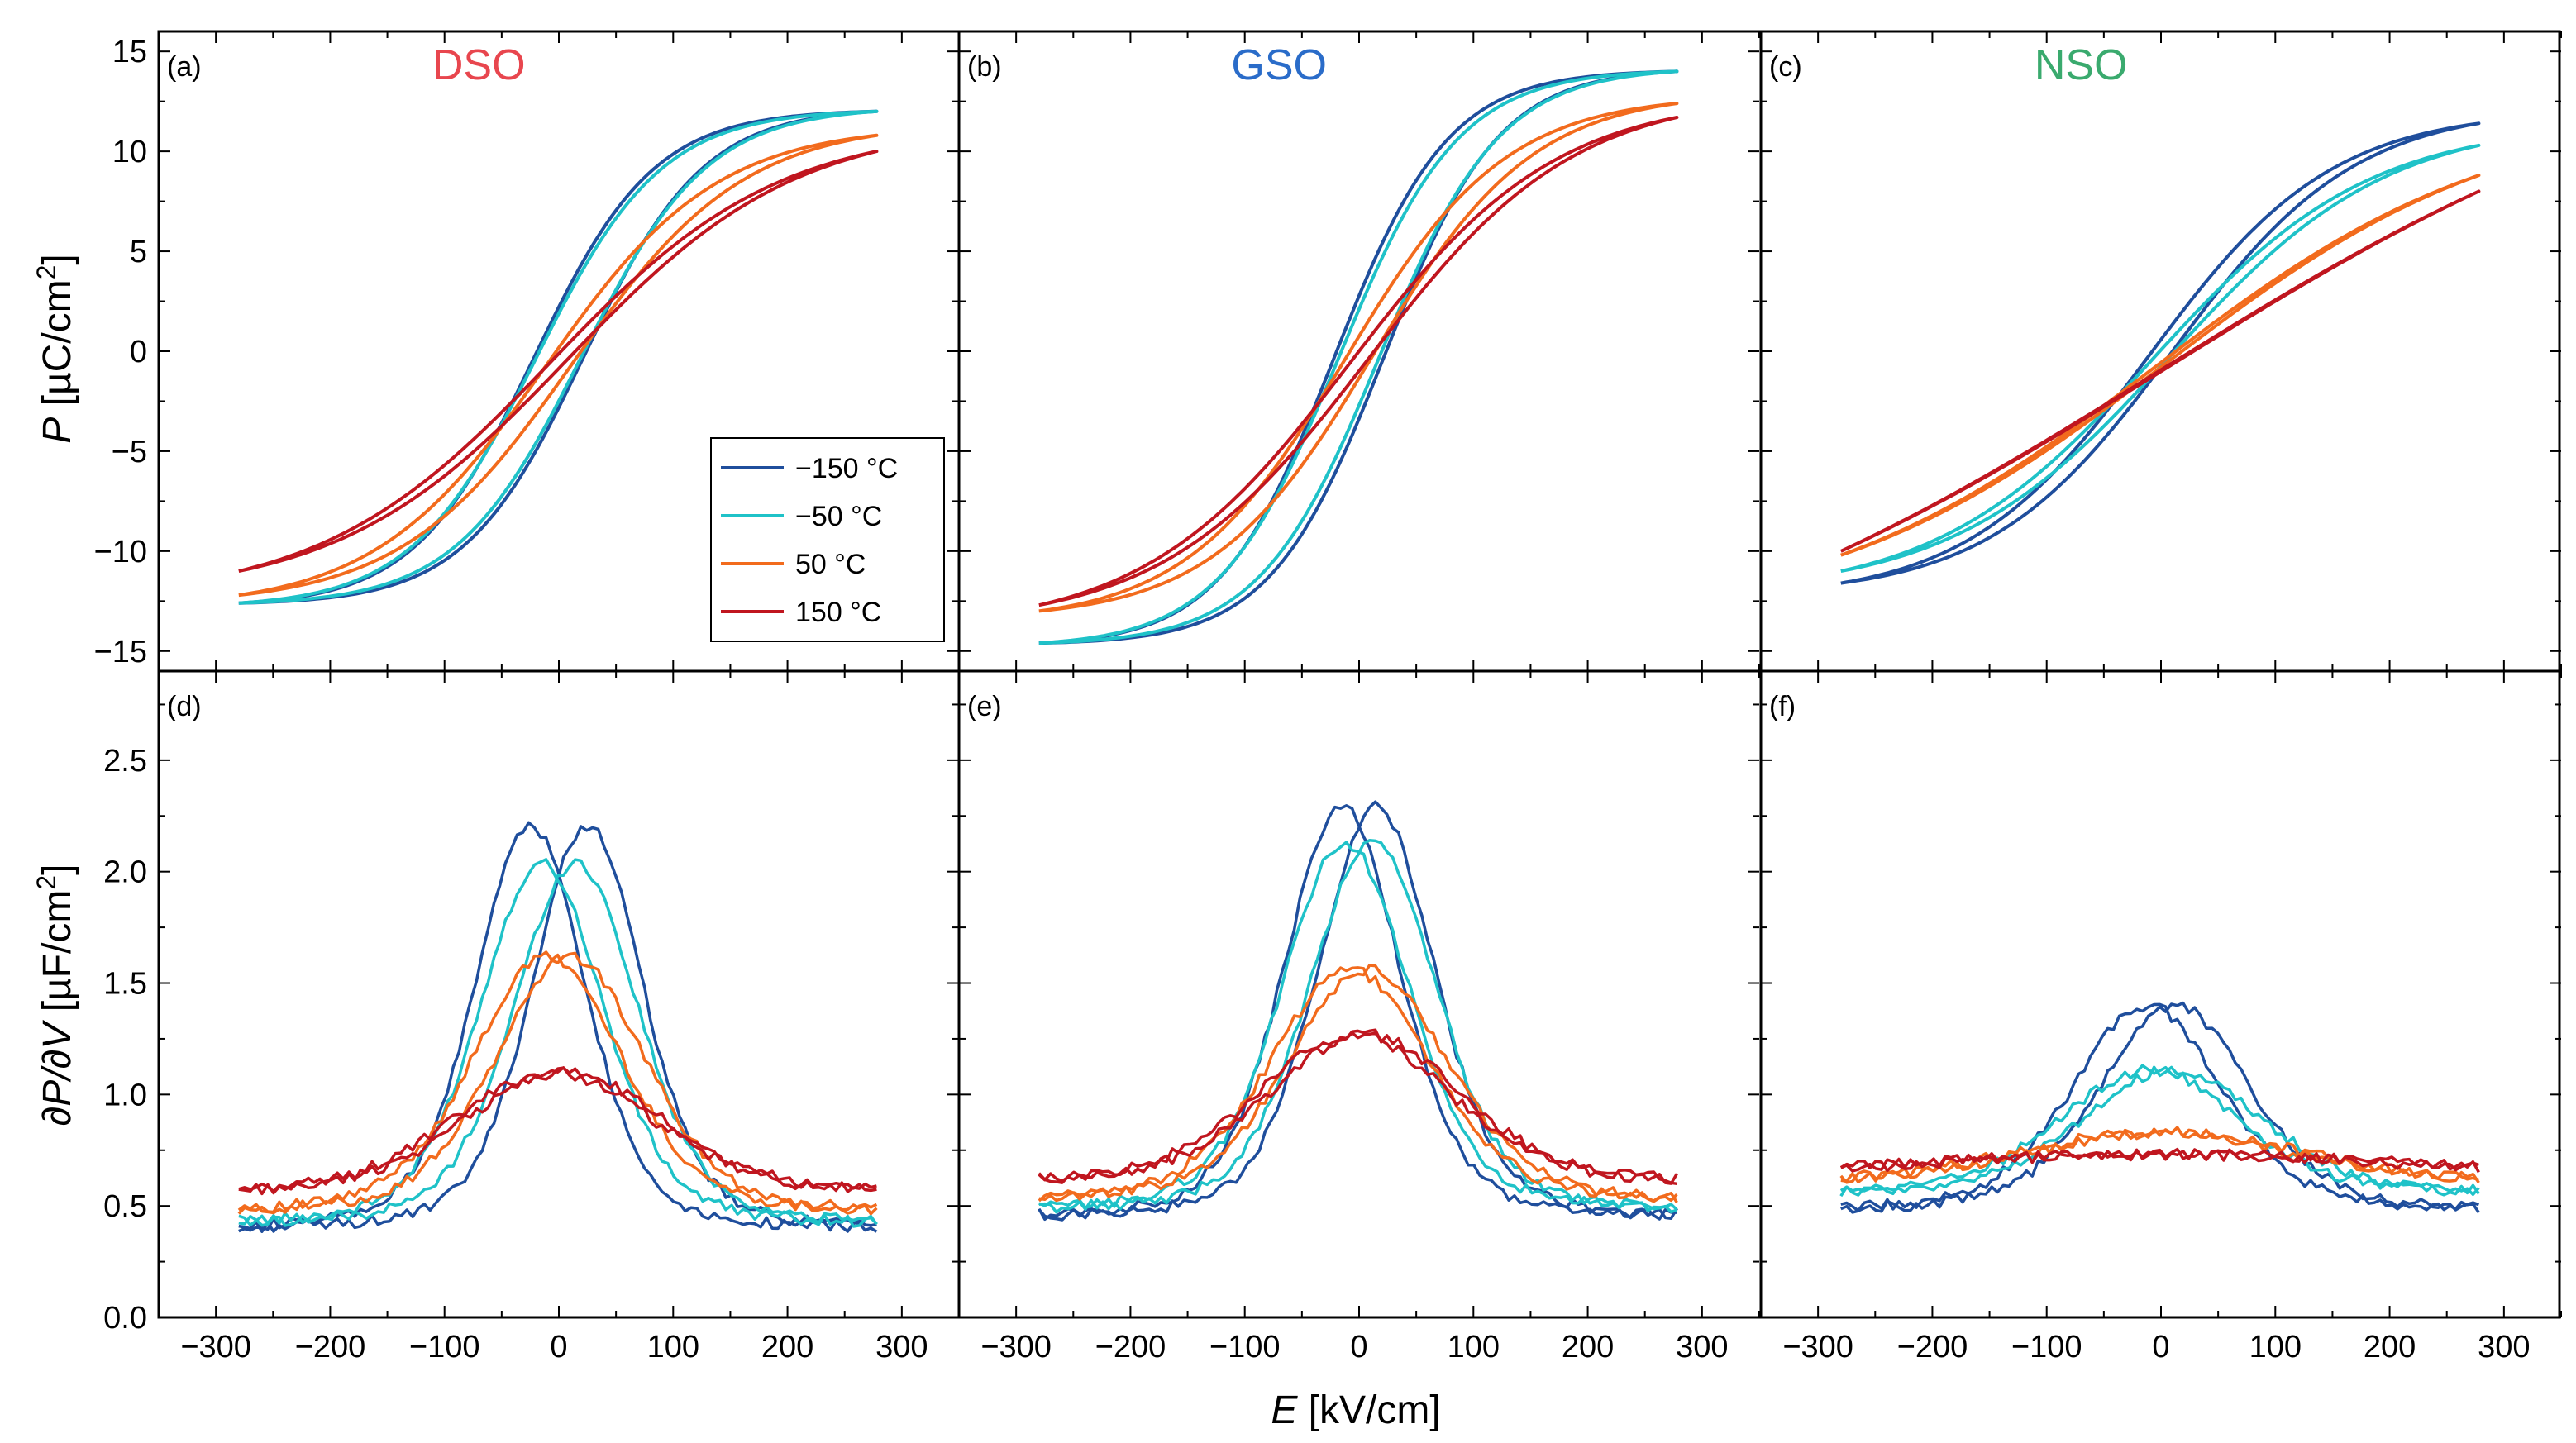 This screenshot has width=2576, height=1443. Describe the element at coordinates (1279, 65) in the screenshot. I see `material-title: GSO` at that location.